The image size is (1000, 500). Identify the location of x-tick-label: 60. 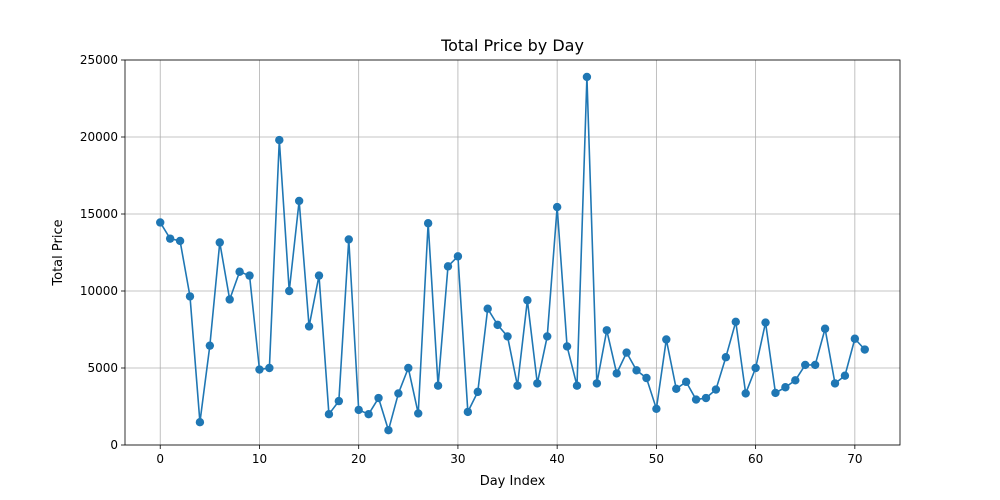
(755, 459).